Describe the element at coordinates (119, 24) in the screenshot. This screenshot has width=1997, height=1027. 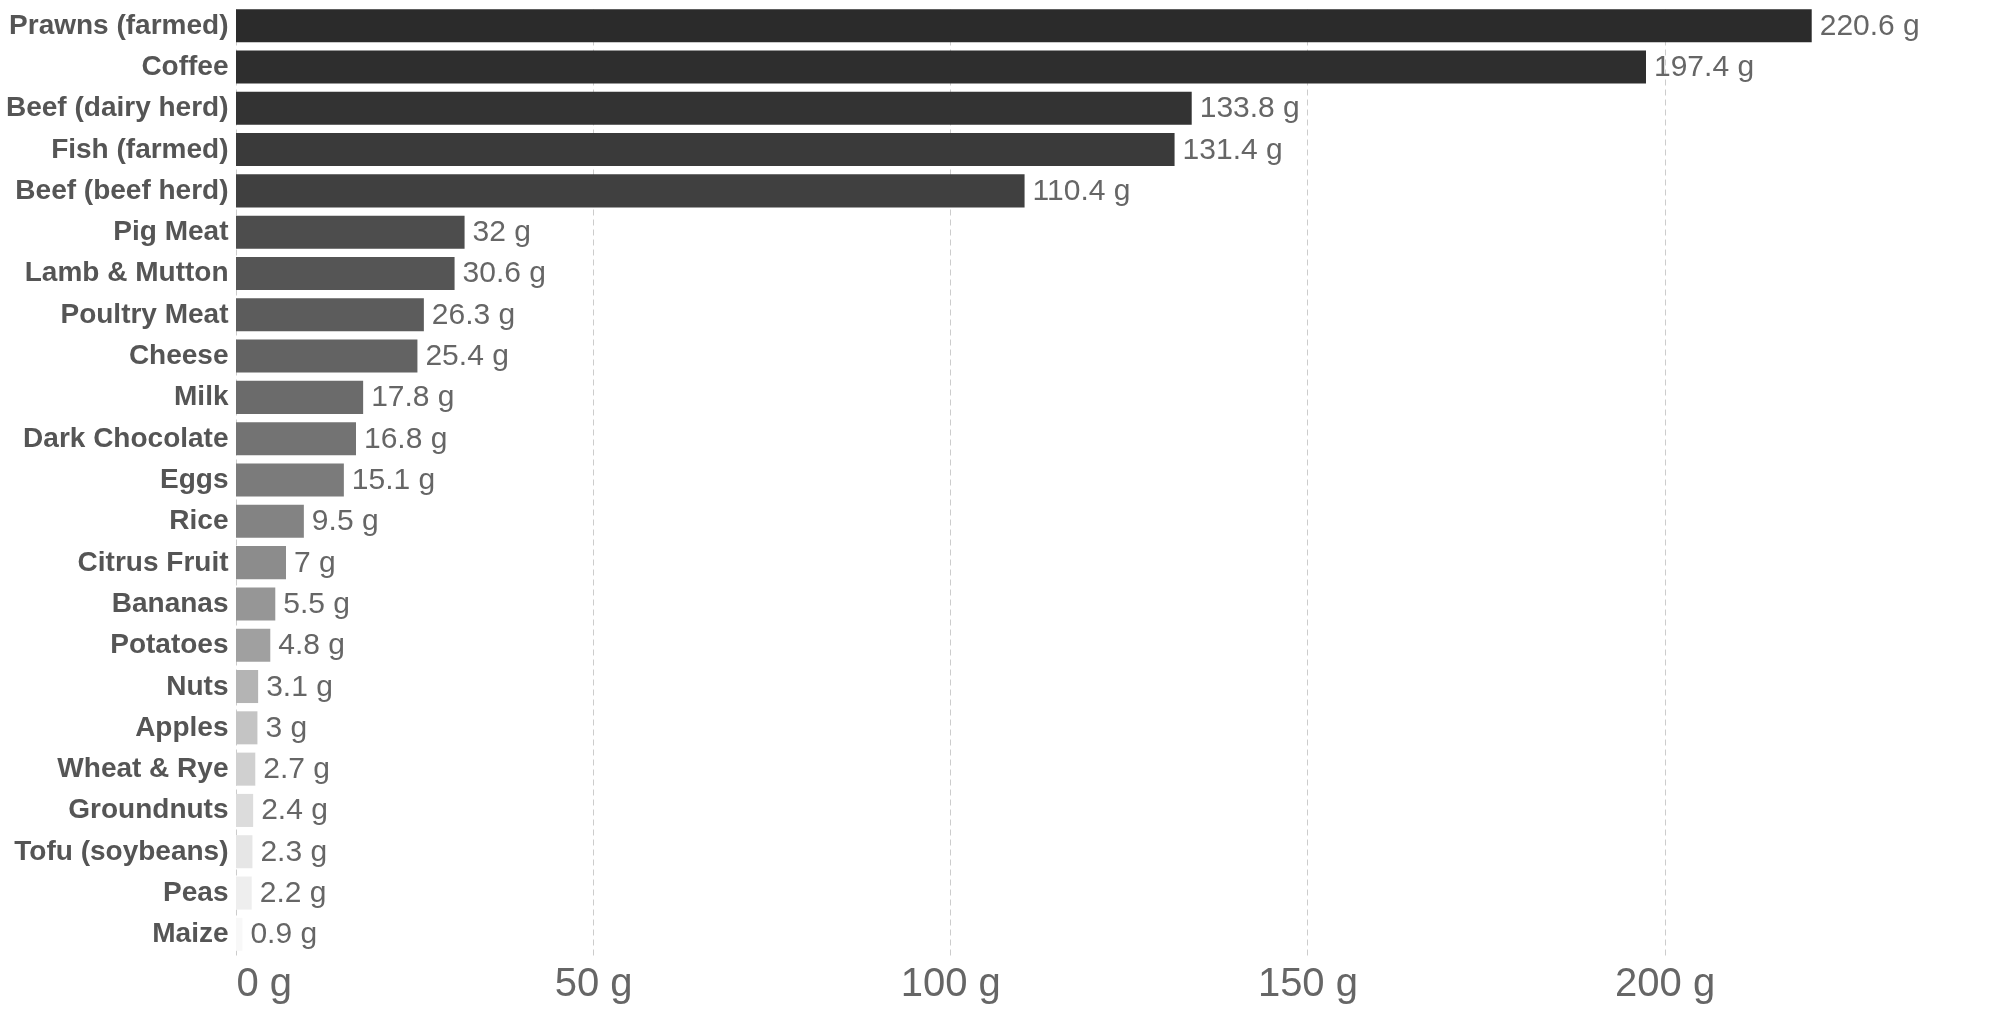
I see `y-tick-label: Prawns (farmed)` at that location.